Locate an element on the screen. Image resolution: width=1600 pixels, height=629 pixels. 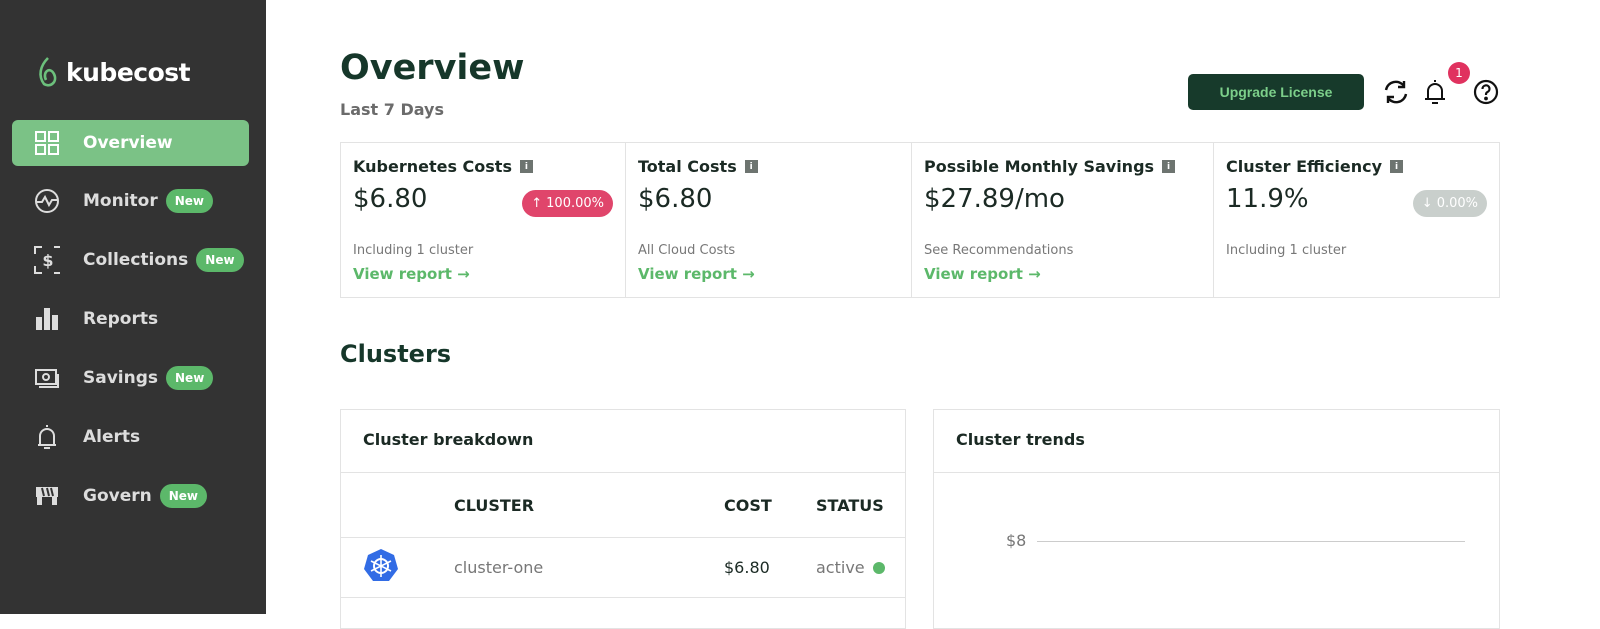
upgrade-license-button: Upgrade License is located at coordinates (1276, 92).